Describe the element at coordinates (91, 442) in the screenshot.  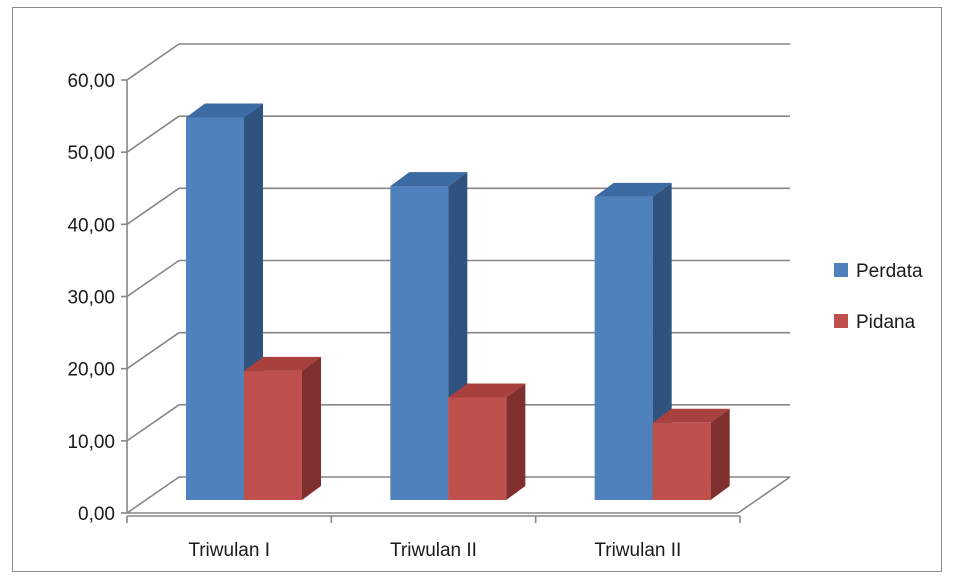
I see `y-tick-label: 10,00` at that location.